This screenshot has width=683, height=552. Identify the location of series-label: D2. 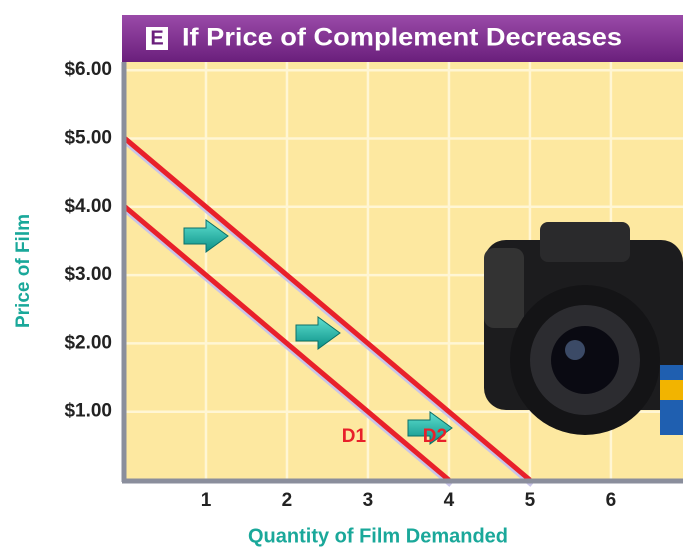
(435, 436).